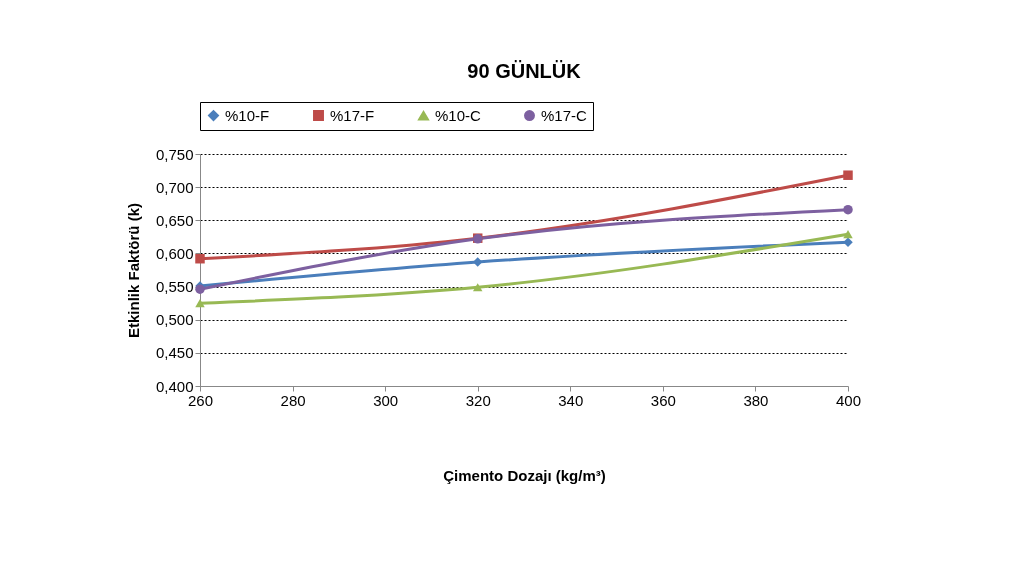 This screenshot has width=1012, height=563. Describe the element at coordinates (352, 115) in the screenshot. I see `legend-label: %17-F` at that location.